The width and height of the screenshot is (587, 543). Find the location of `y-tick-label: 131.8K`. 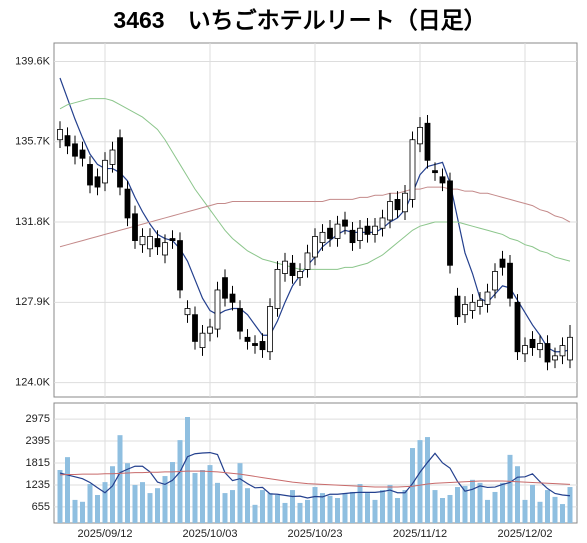

y-tick-label: 131.8K is located at coordinates (33, 222).